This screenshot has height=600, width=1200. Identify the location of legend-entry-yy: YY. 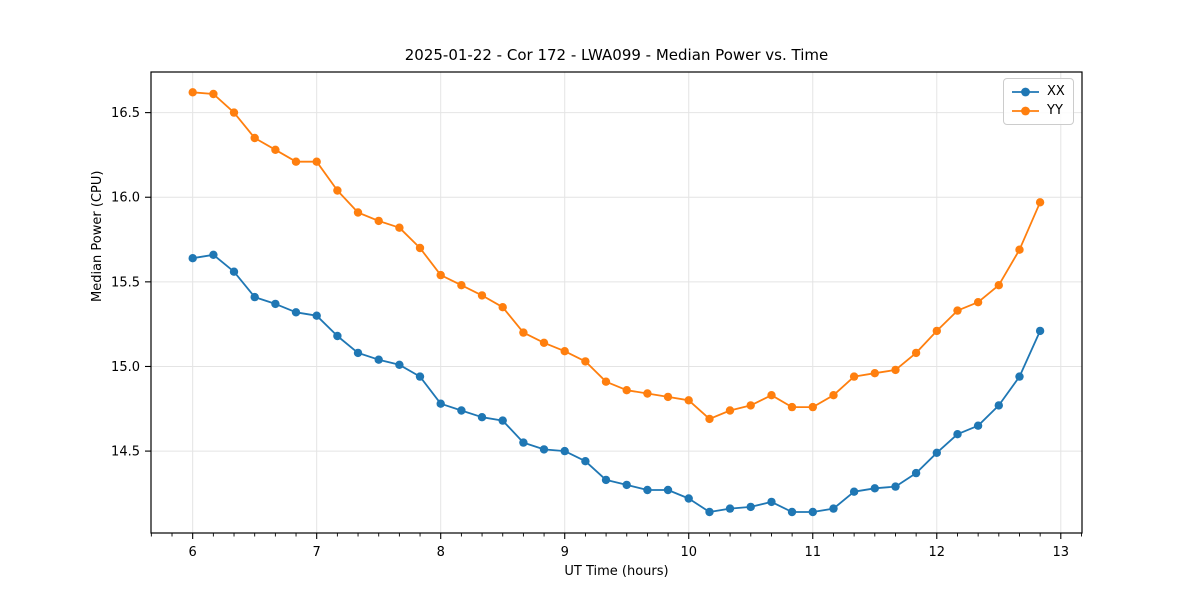
(1038, 111).